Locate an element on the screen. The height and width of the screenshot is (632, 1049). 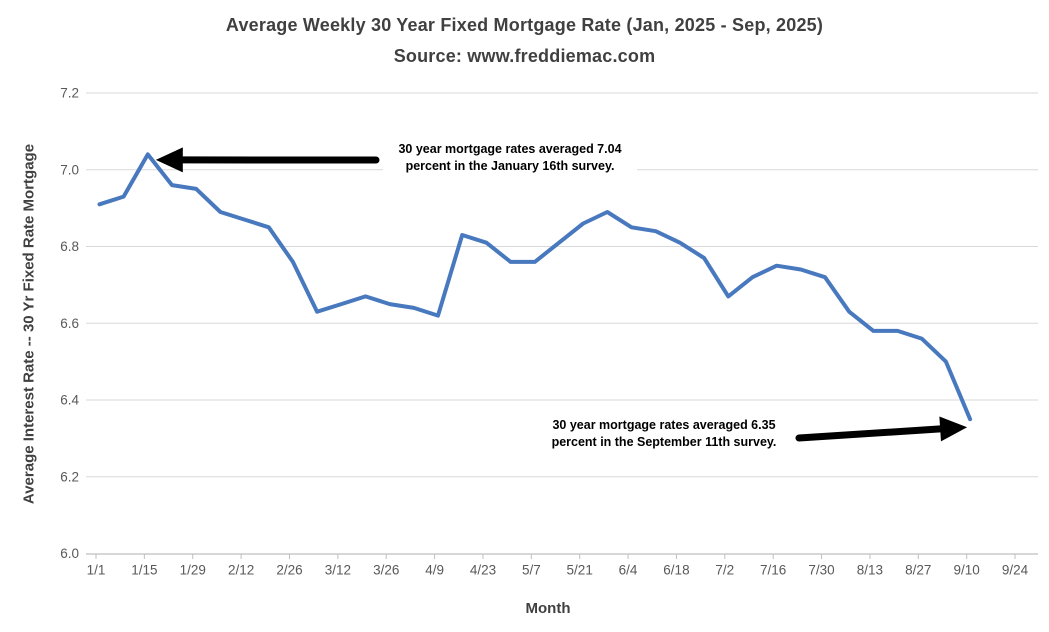
x-tick-label: 7/16 is located at coordinates (773, 570).